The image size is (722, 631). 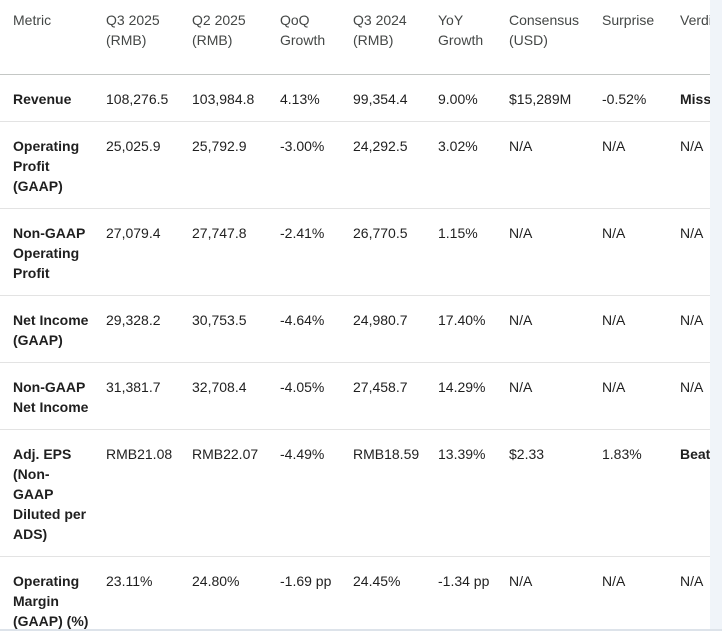 I want to click on horizontal-scroll-edge, so click(x=716, y=315).